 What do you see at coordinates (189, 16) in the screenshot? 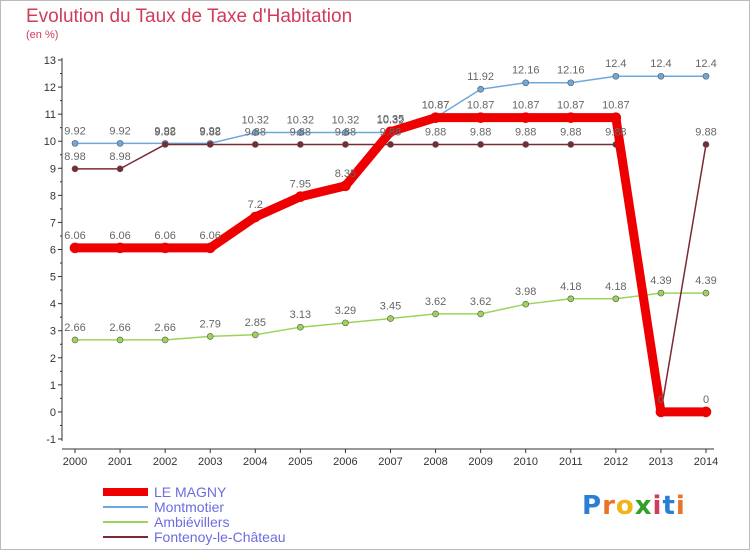
I see `chart-title: Evolution du Taux de Taxe d'Habitation` at bounding box center [189, 16].